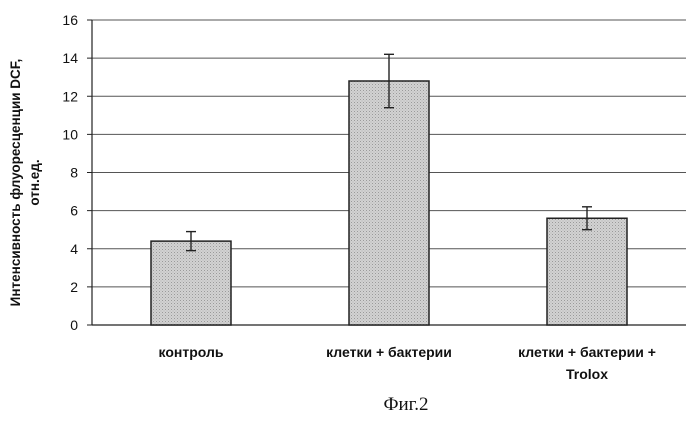 The image size is (700, 421). What do you see at coordinates (587, 363) in the screenshot?
I see `x-category-label-3: клетки + бактерии + Trolox` at bounding box center [587, 363].